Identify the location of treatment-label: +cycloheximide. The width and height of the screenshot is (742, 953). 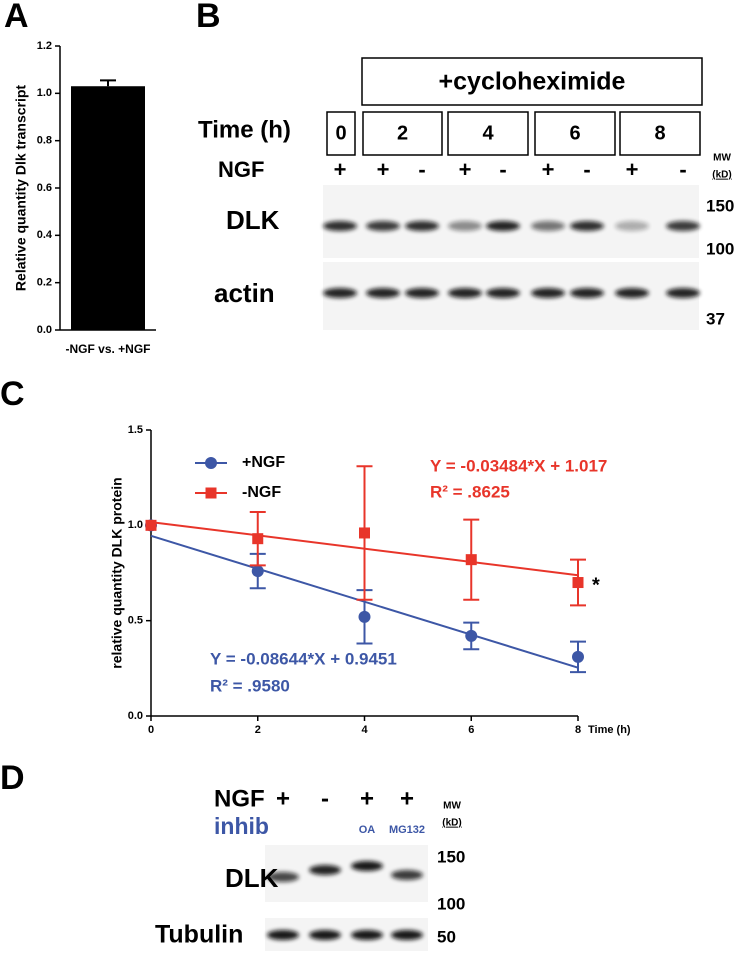
(532, 82).